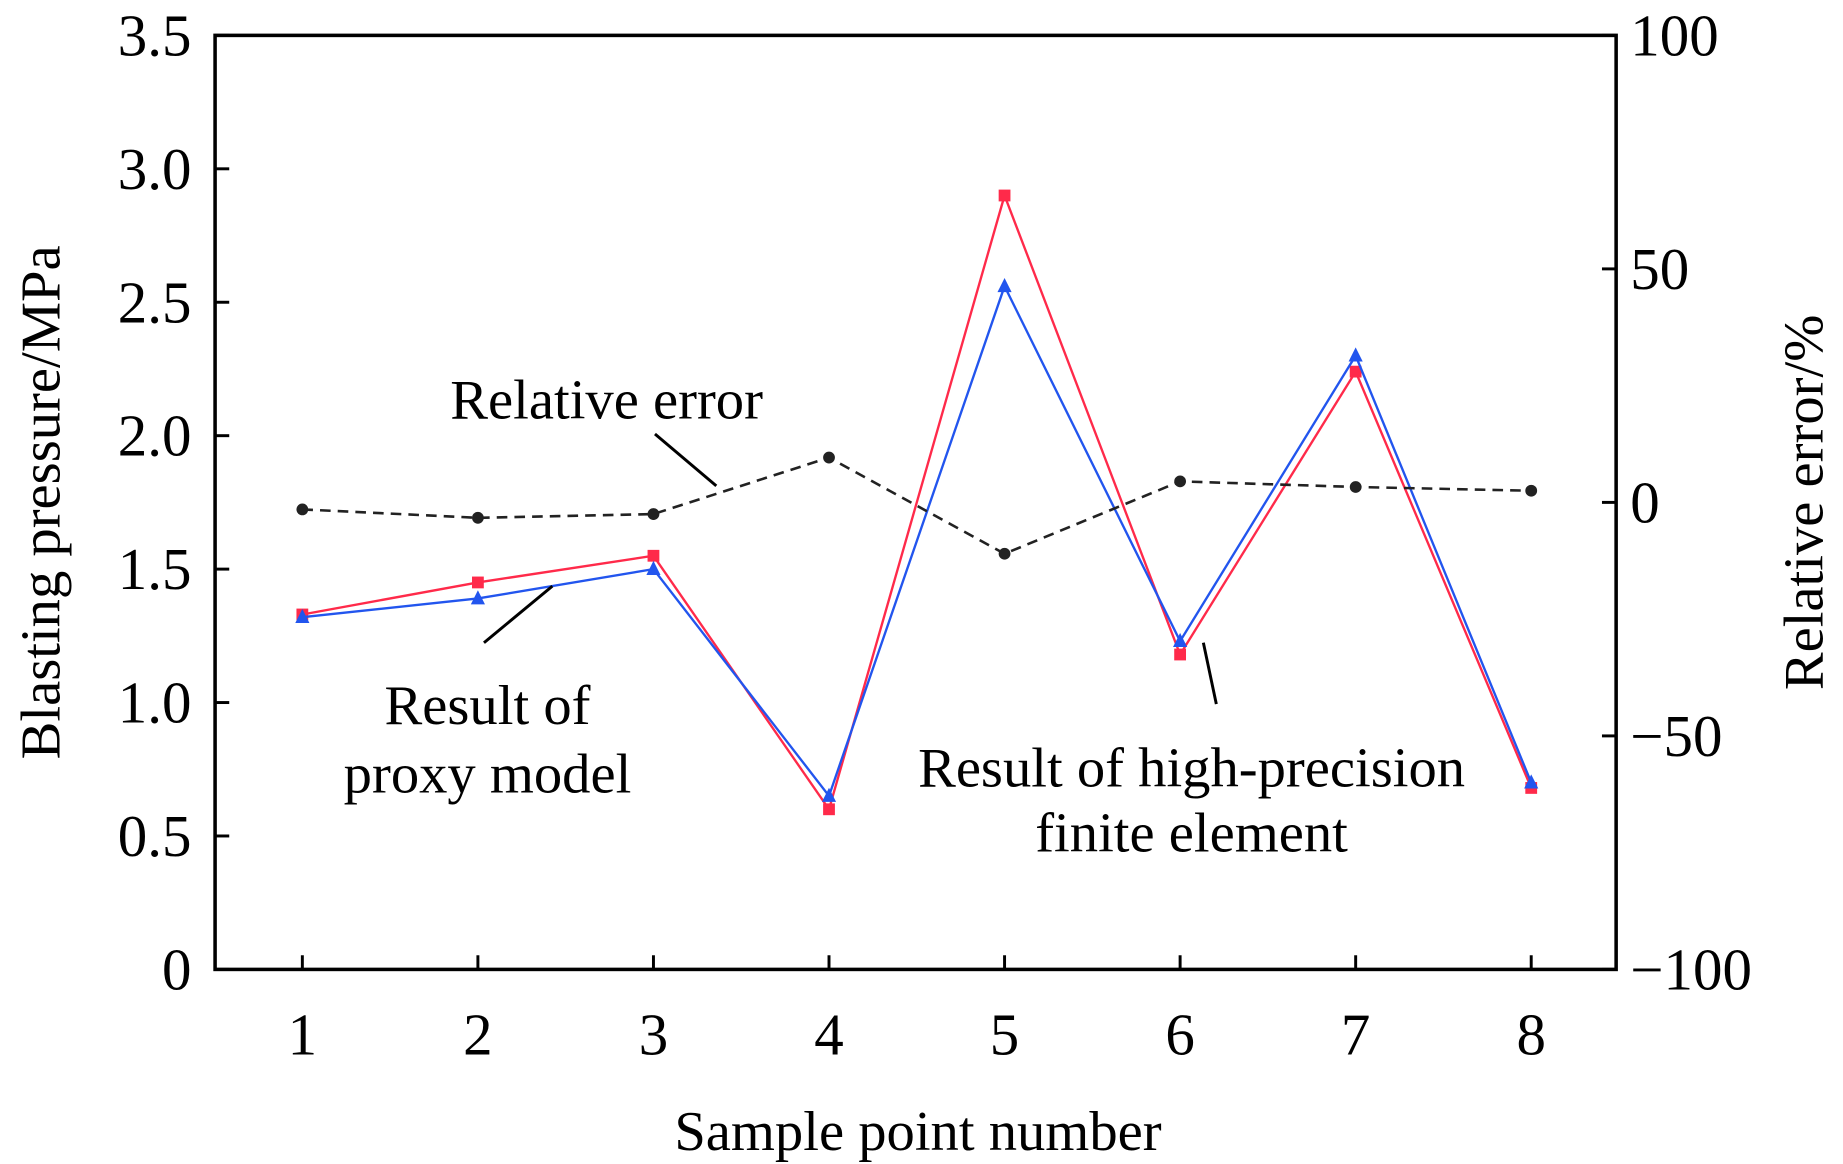  Describe the element at coordinates (1659, 269) in the screenshot. I see `y2-tick-label: 50` at that location.